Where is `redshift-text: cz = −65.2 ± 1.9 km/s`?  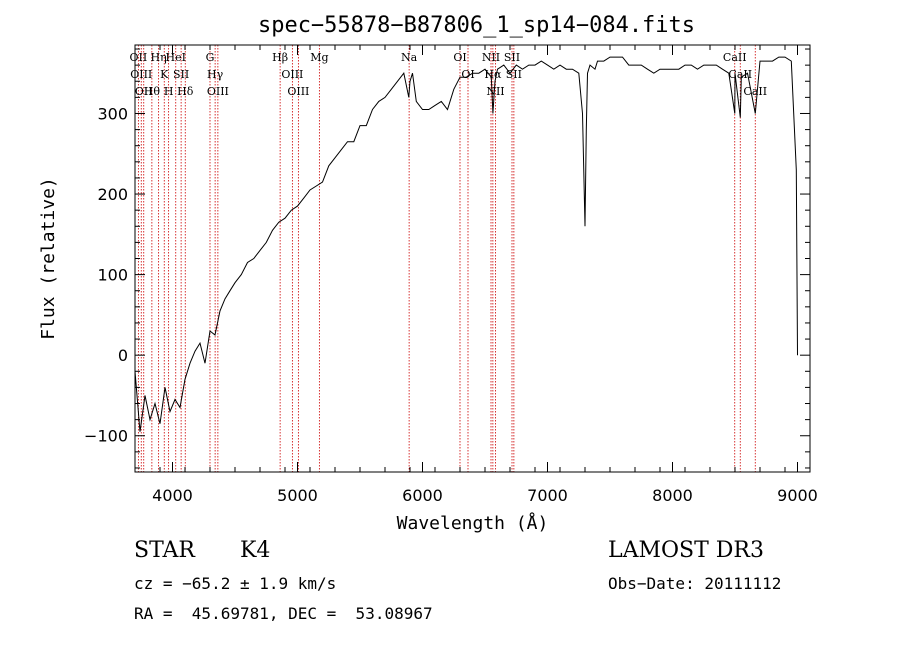 redshift-text: cz = −65.2 ± 1.9 km/s is located at coordinates (235, 583).